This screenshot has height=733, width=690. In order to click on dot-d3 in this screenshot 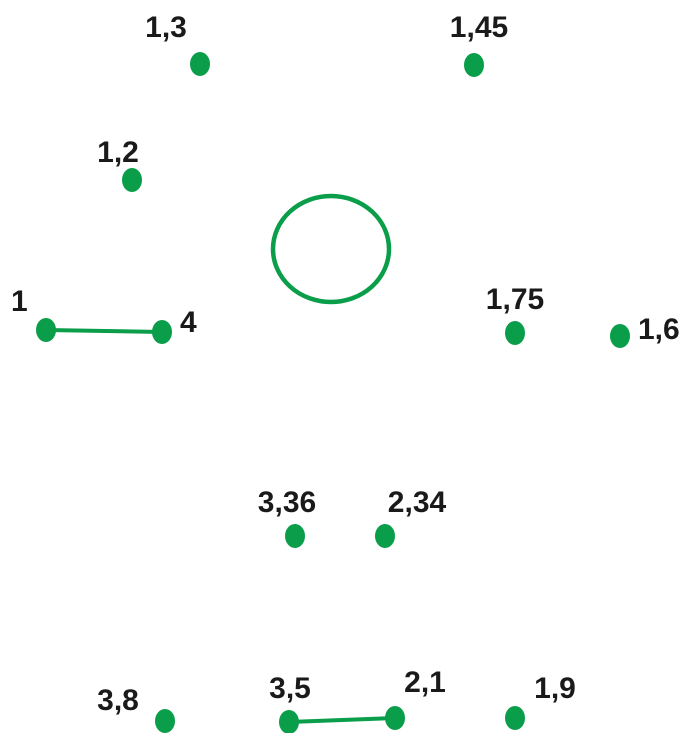, I will do `click(132, 180)`.